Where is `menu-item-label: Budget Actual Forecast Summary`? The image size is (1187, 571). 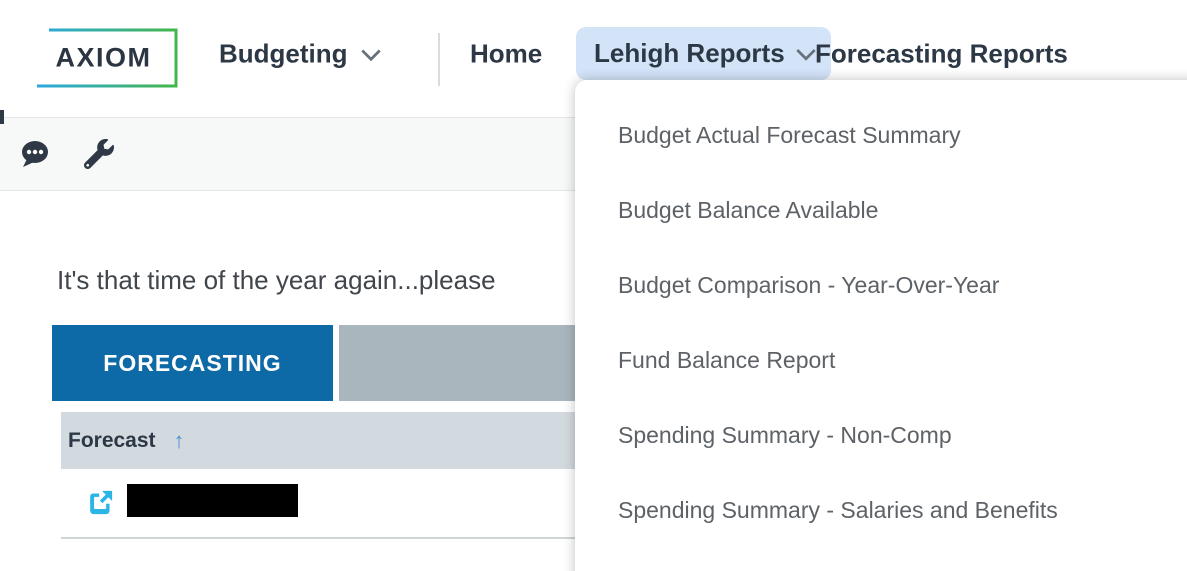
menu-item-label: Budget Actual Forecast Summary is located at coordinates (789, 135).